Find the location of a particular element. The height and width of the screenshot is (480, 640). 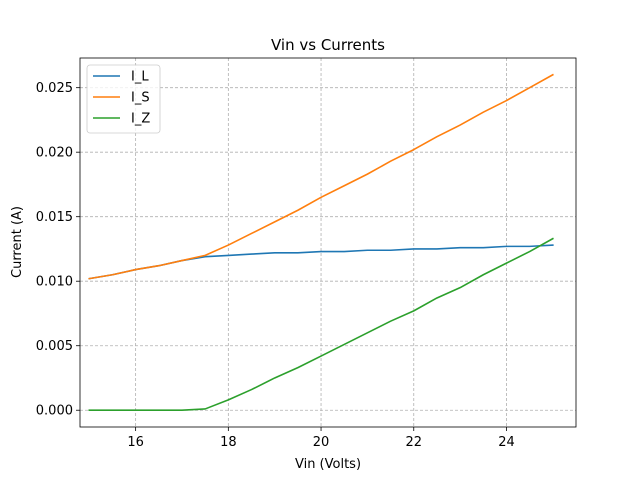

y-tick-label: 0.020 is located at coordinates (54, 153).